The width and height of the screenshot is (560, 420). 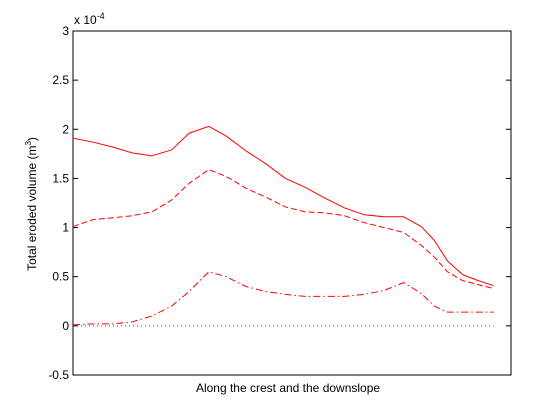 I want to click on x-axis-label: Along the crest and the downslope, so click(x=288, y=388).